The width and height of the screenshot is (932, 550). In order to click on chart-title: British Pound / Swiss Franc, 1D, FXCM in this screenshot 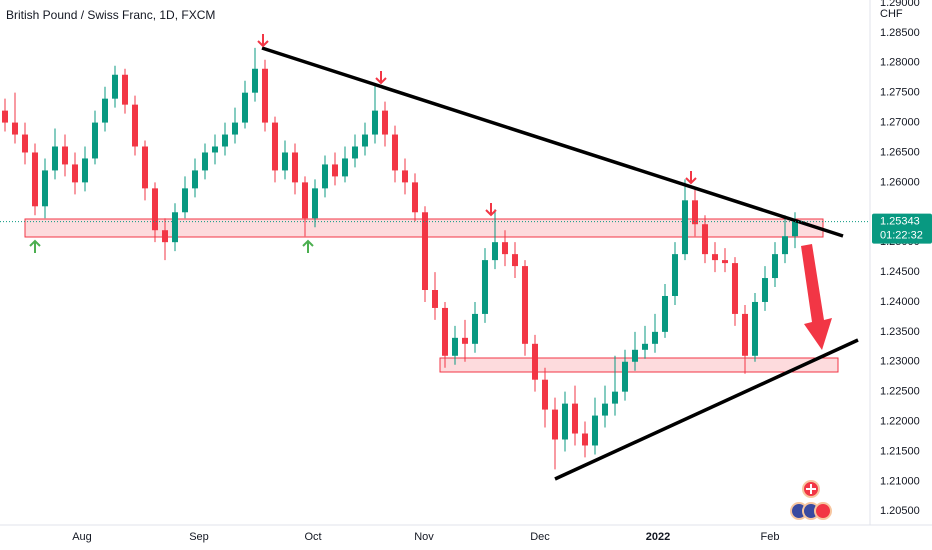, I will do `click(110, 15)`.